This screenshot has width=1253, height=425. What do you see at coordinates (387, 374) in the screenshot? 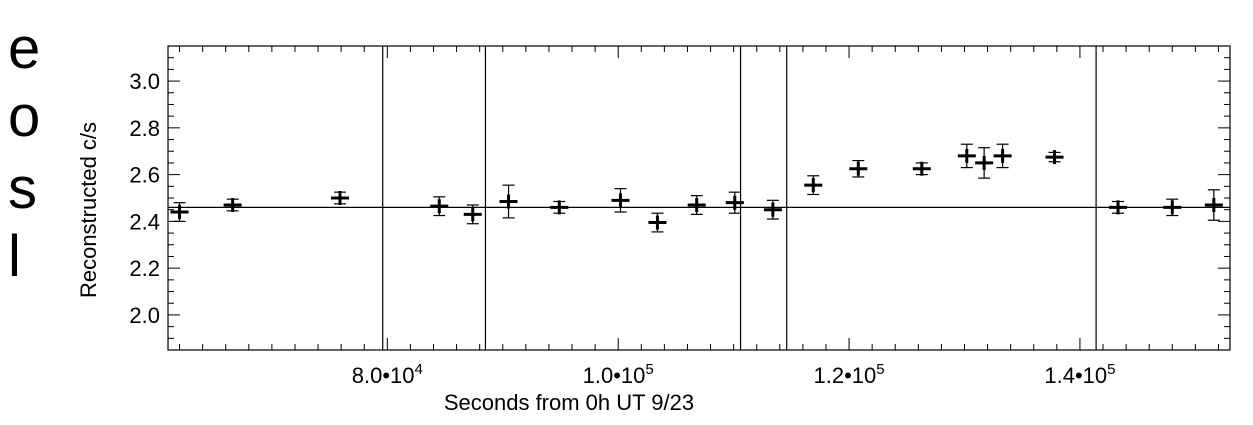
I see `x-tick-label: 8.0•104` at bounding box center [387, 374].